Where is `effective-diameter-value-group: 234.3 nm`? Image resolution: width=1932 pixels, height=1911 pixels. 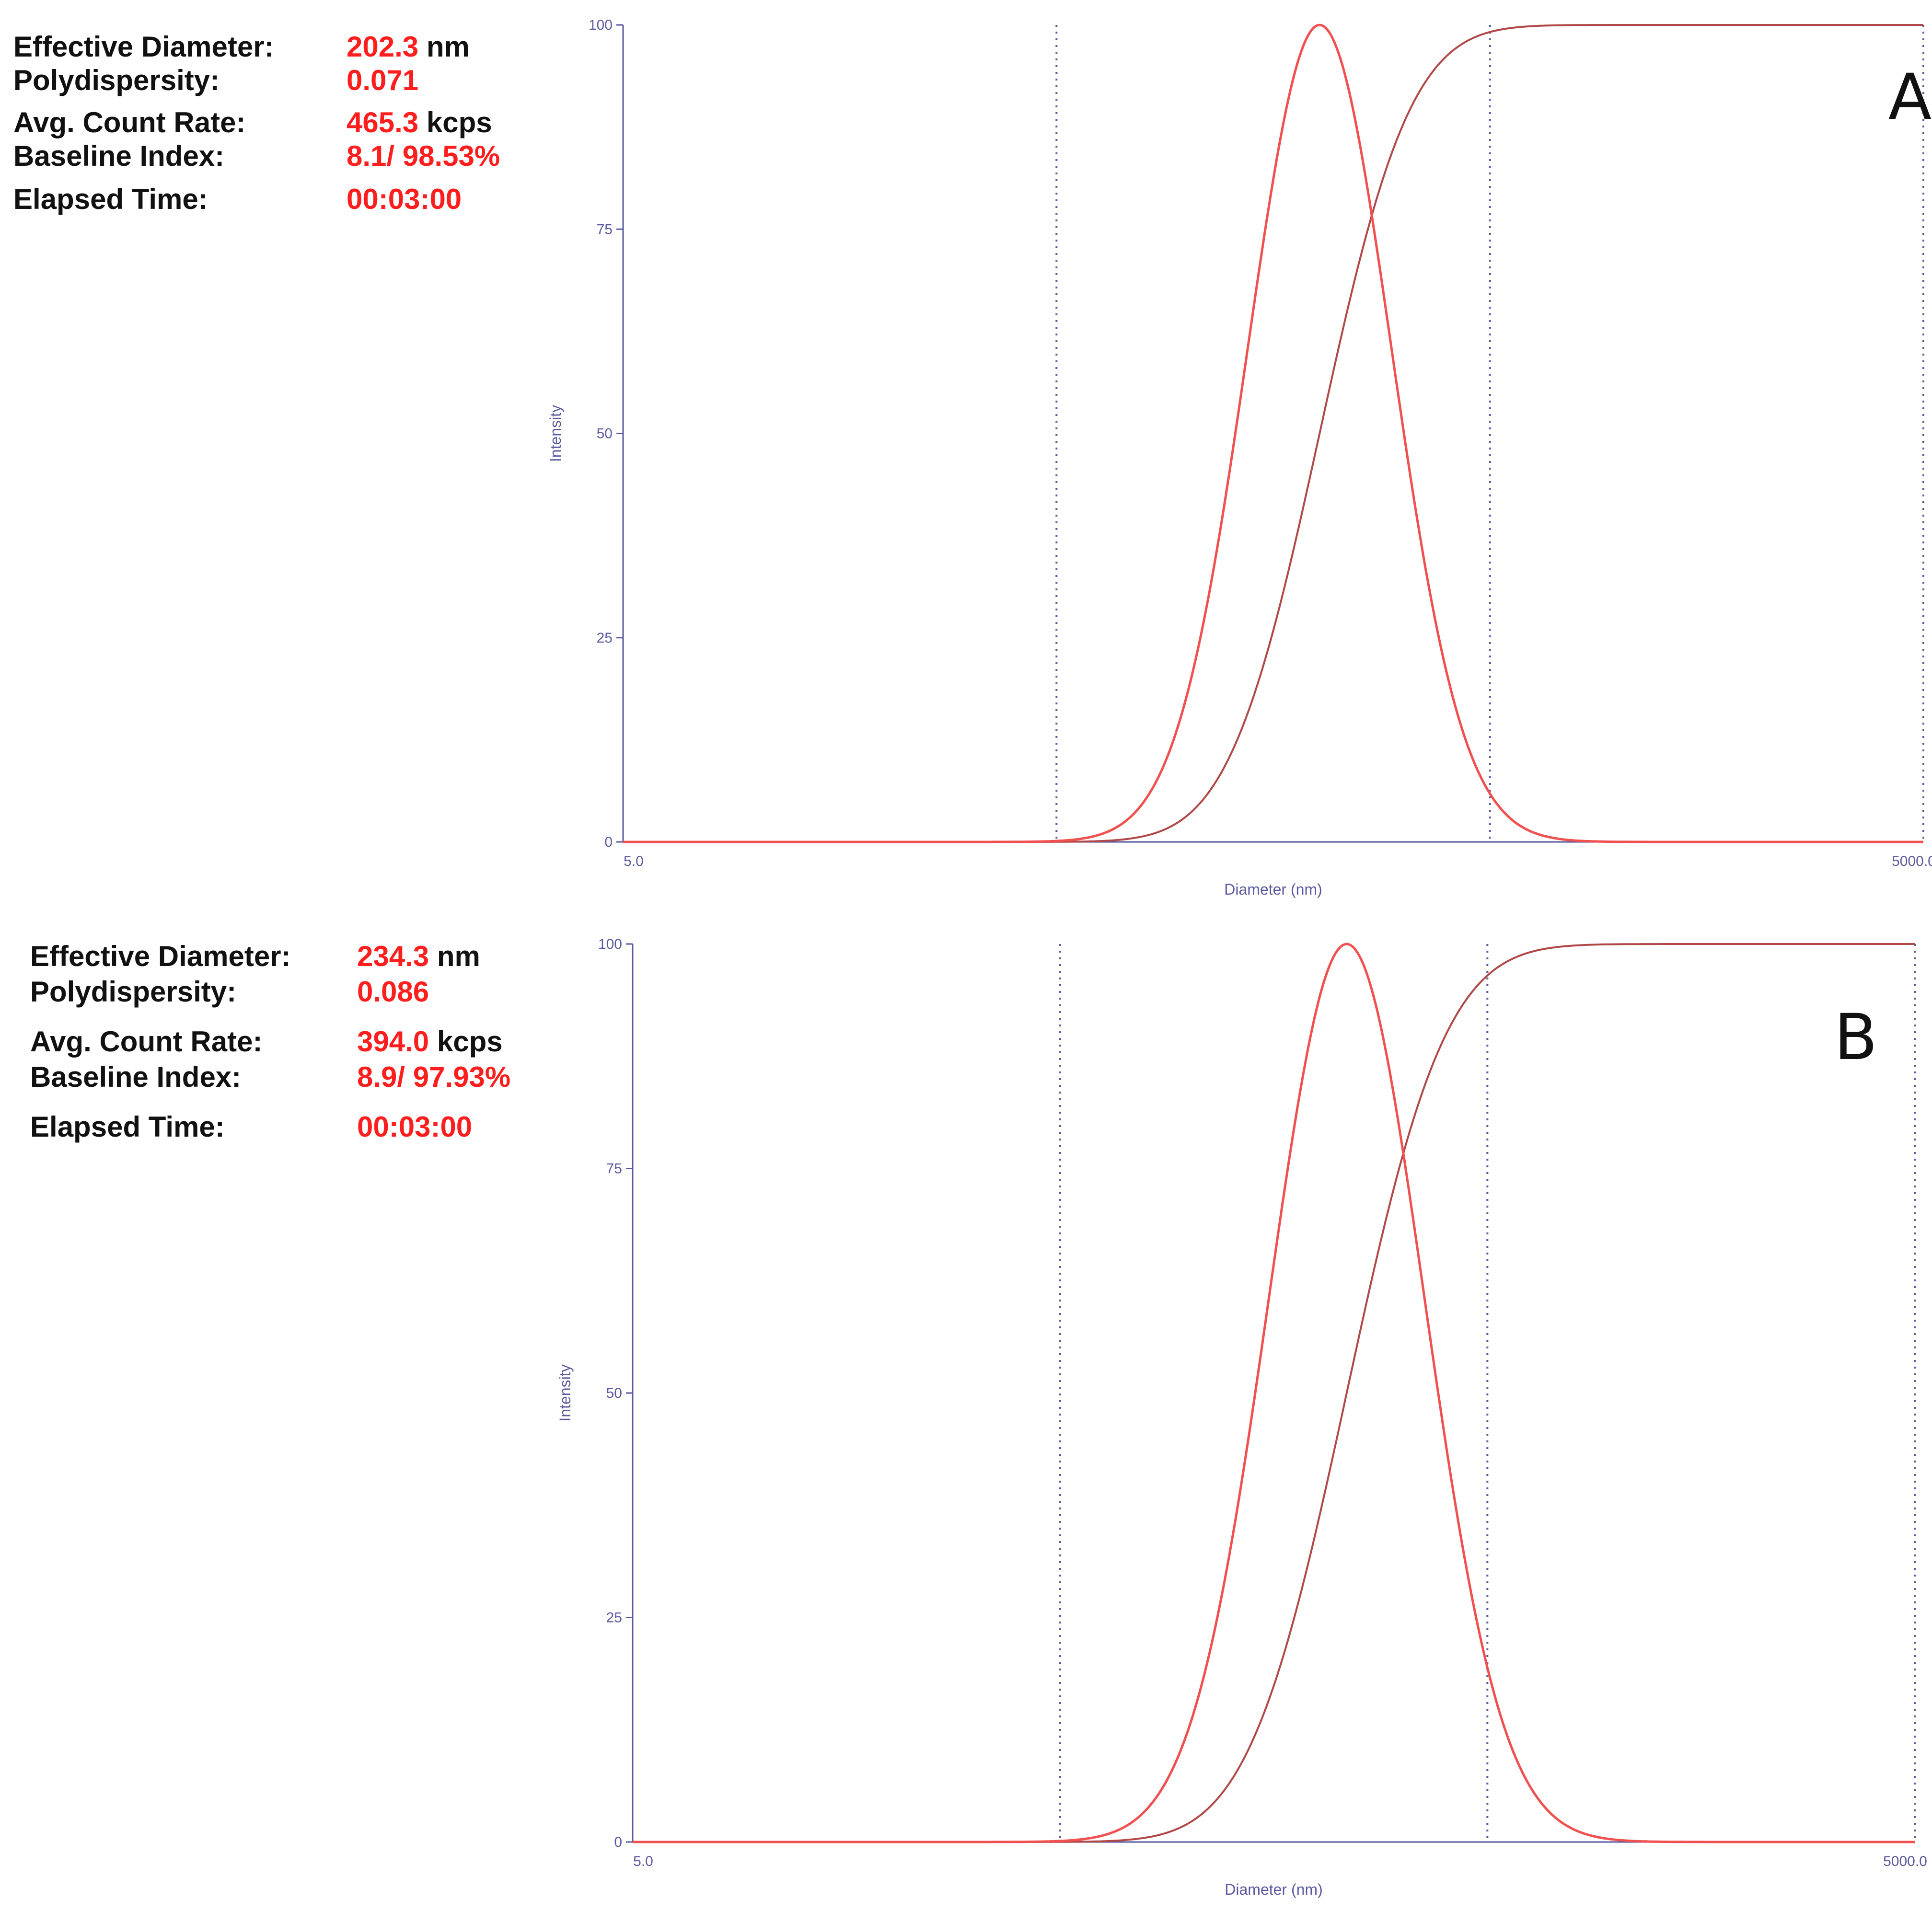
effective-diameter-value-group: 234.3 nm is located at coordinates (418, 957).